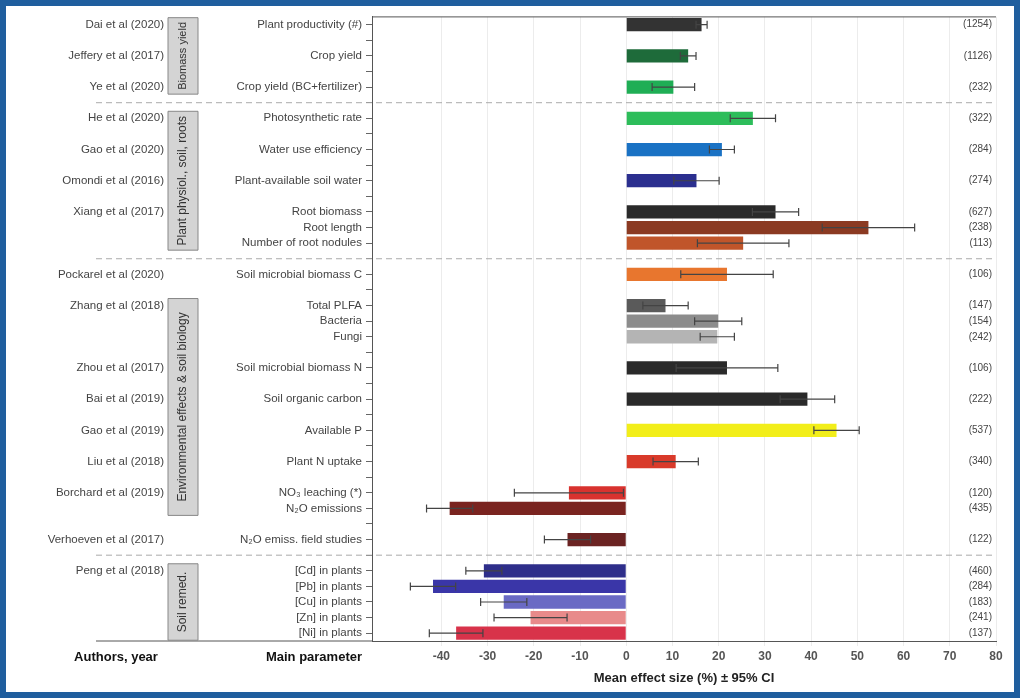 Image resolution: width=1020 pixels, height=698 pixels. I want to click on y-tick-label: Water use efficiency, so click(311, 148).